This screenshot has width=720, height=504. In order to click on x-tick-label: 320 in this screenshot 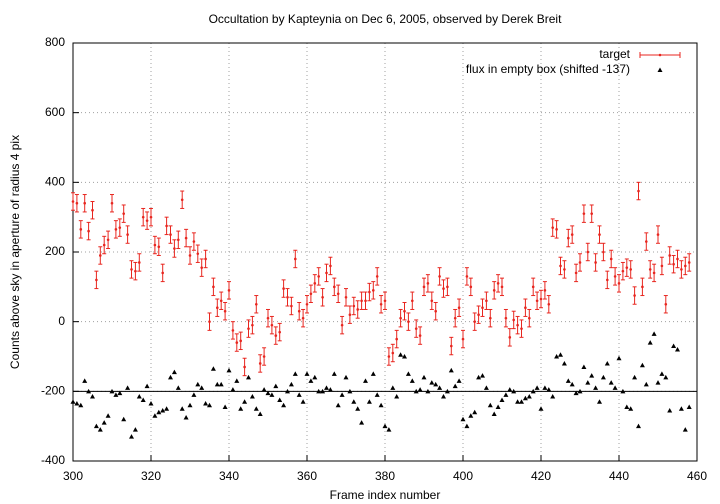, I will do `click(151, 476)`.